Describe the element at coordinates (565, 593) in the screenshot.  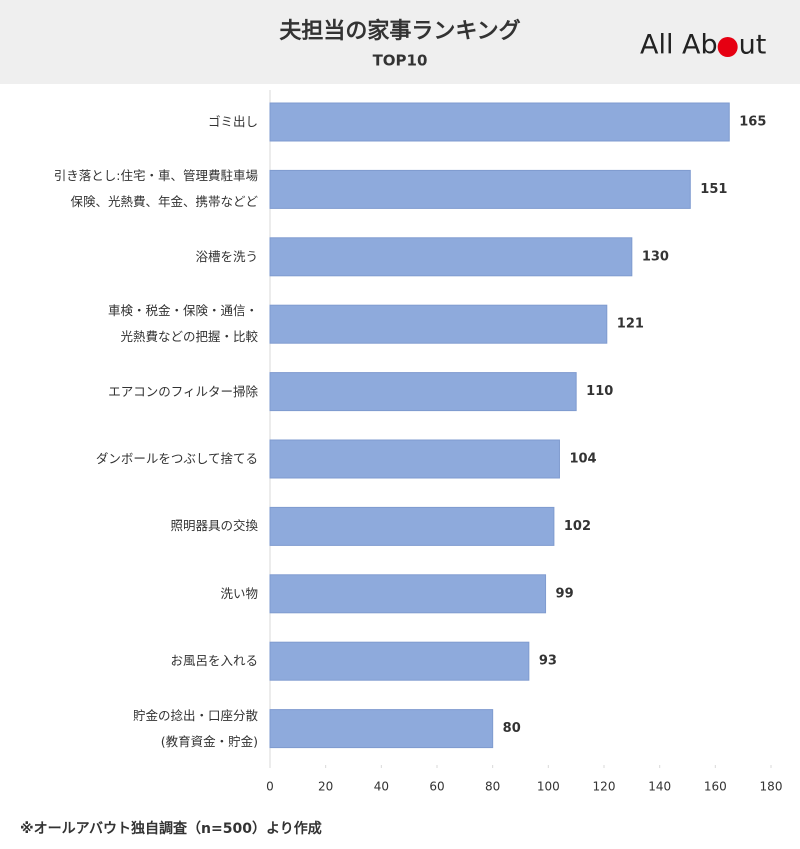
I see `value-label: 99` at that location.